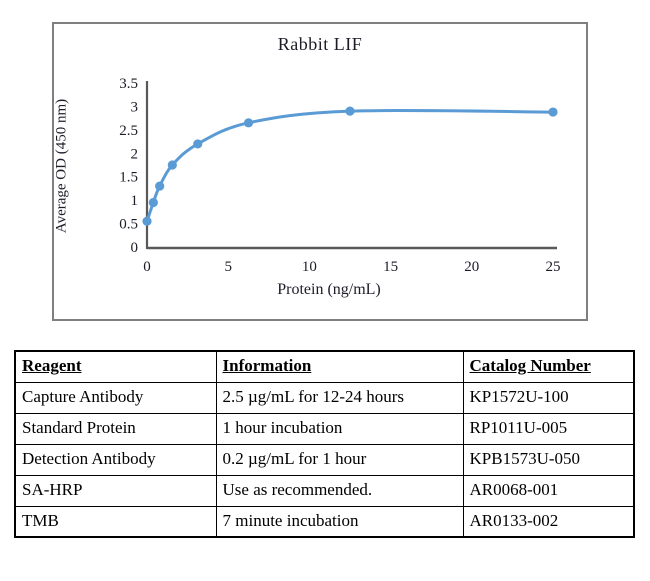 The height and width of the screenshot is (581, 650). I want to click on table-row: SA-HRP Use as recommended. AR0068-001, so click(324, 490).